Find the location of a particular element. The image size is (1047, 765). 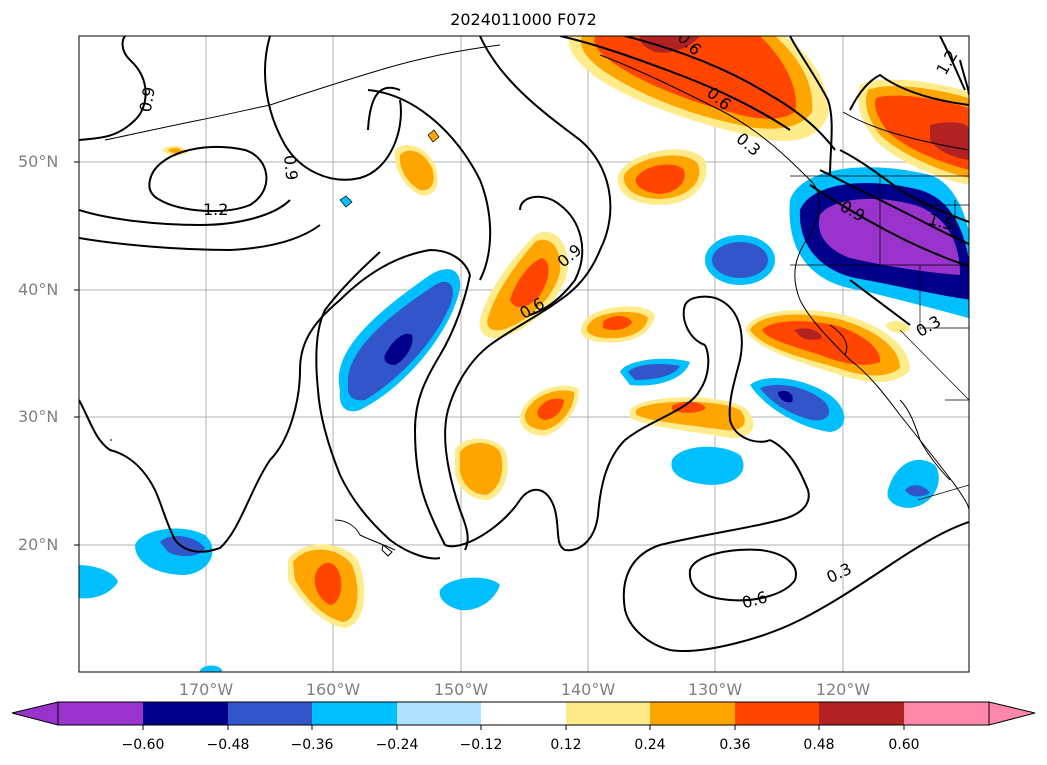

contour-0.6-closed is located at coordinates (742, 575).